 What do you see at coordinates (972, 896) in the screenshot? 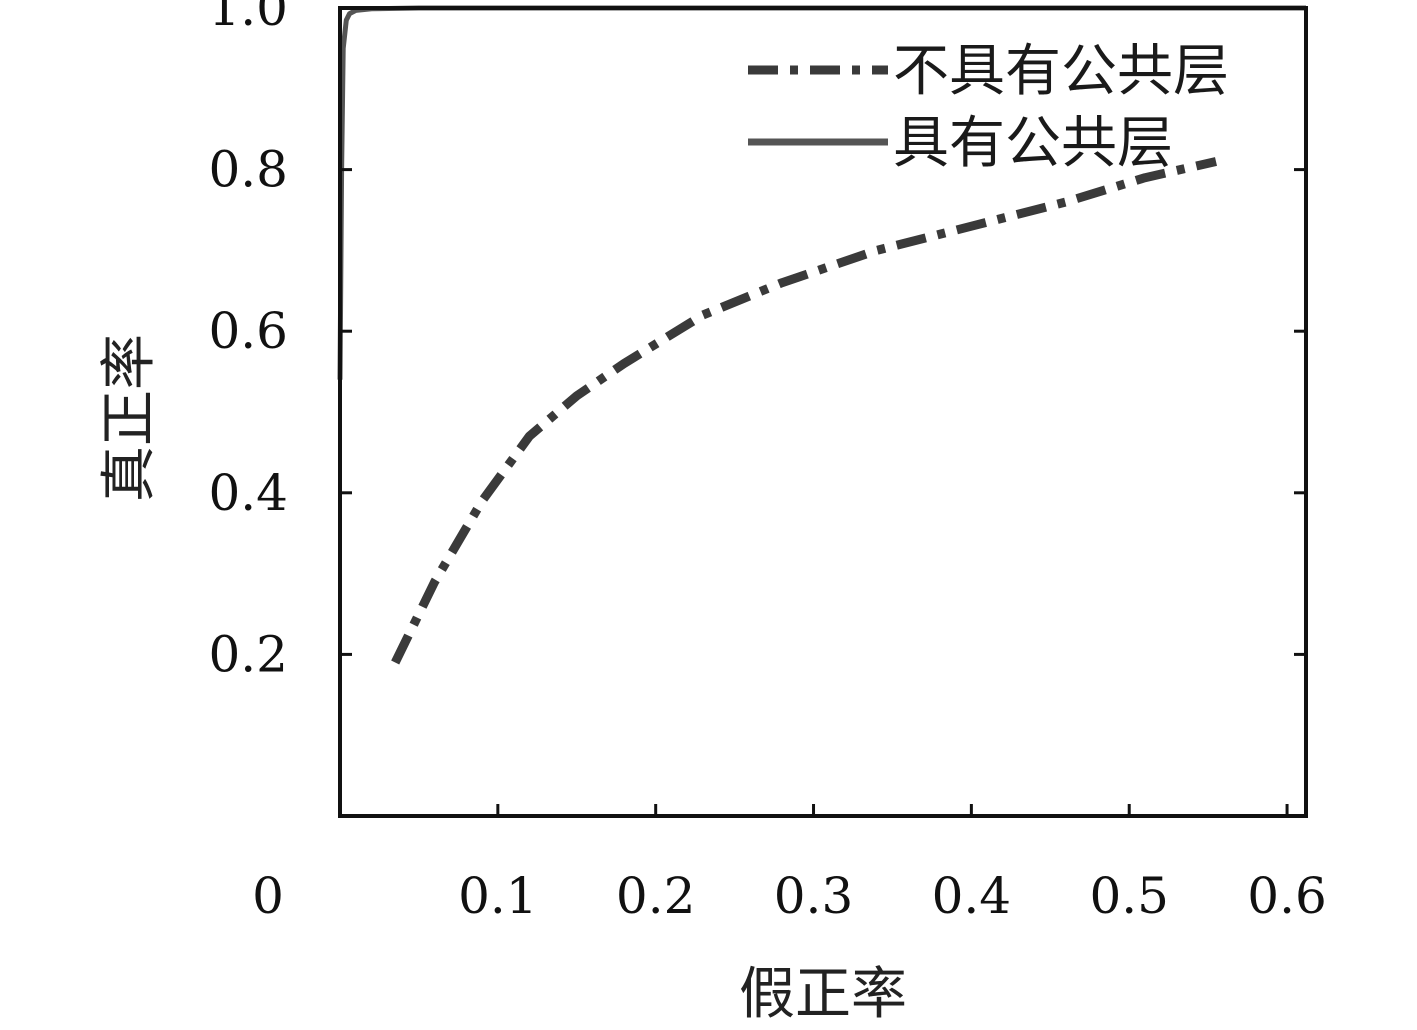
I see `x-tick-label: 0.4` at bounding box center [972, 896].